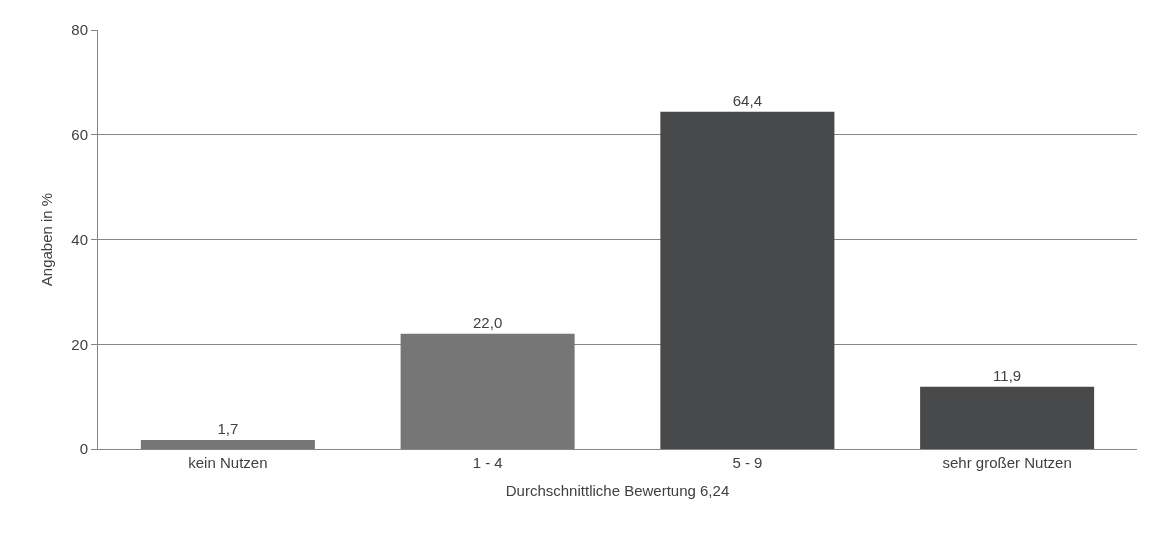  I want to click on y-axis-title: Angaben in %, so click(46, 239).